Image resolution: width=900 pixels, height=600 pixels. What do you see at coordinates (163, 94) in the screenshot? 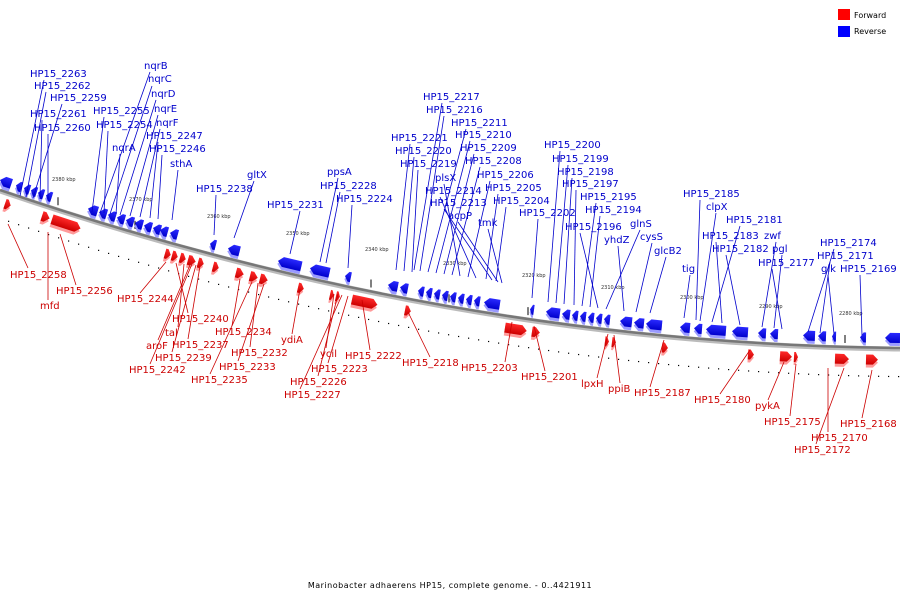
I see `gene-label-reverse: nqrD` at bounding box center [163, 94].